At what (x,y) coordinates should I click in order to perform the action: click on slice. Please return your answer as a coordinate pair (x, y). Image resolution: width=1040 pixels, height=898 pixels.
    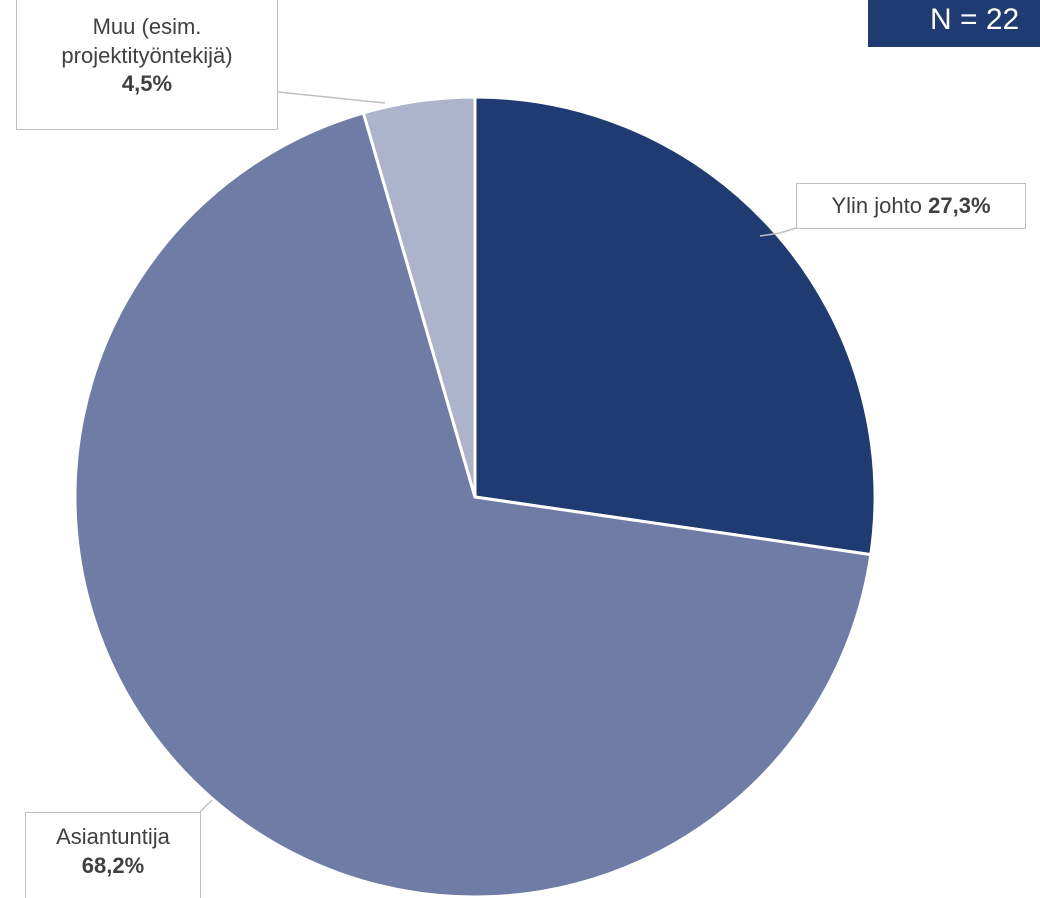
    Looking at the image, I should click on (419, 296).